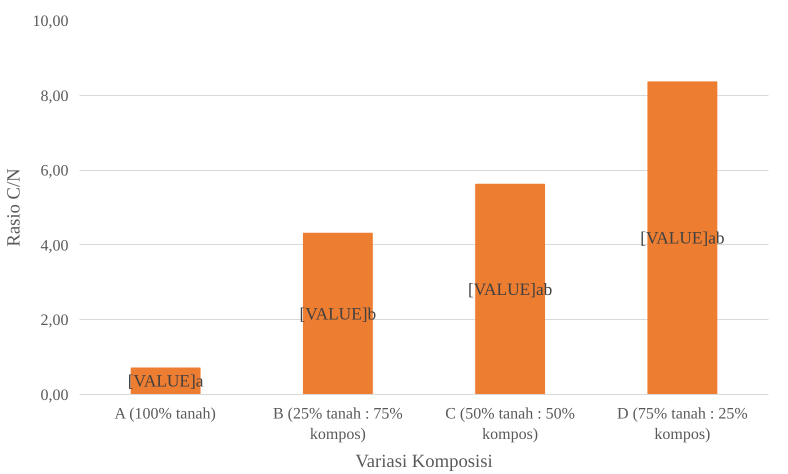 This screenshot has height=474, width=788. Describe the element at coordinates (54, 321) in the screenshot. I see `y-tick-label: 2,00` at that location.